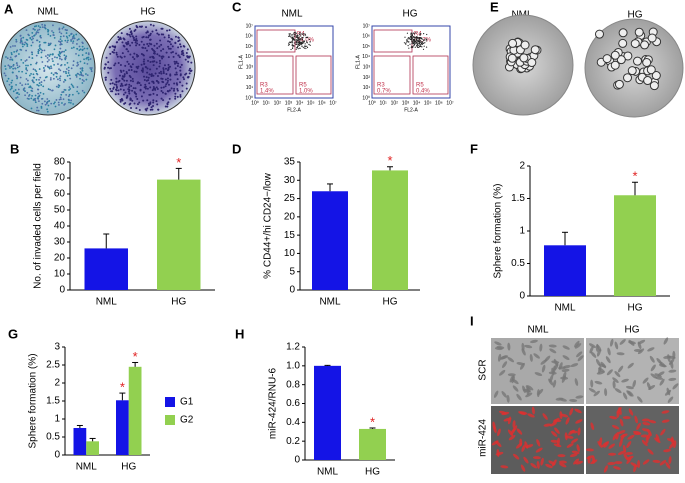 Image resolution: width=685 pixels, height=483 pixels. I want to click on gate-percent: 33.7%, so click(423, 41).